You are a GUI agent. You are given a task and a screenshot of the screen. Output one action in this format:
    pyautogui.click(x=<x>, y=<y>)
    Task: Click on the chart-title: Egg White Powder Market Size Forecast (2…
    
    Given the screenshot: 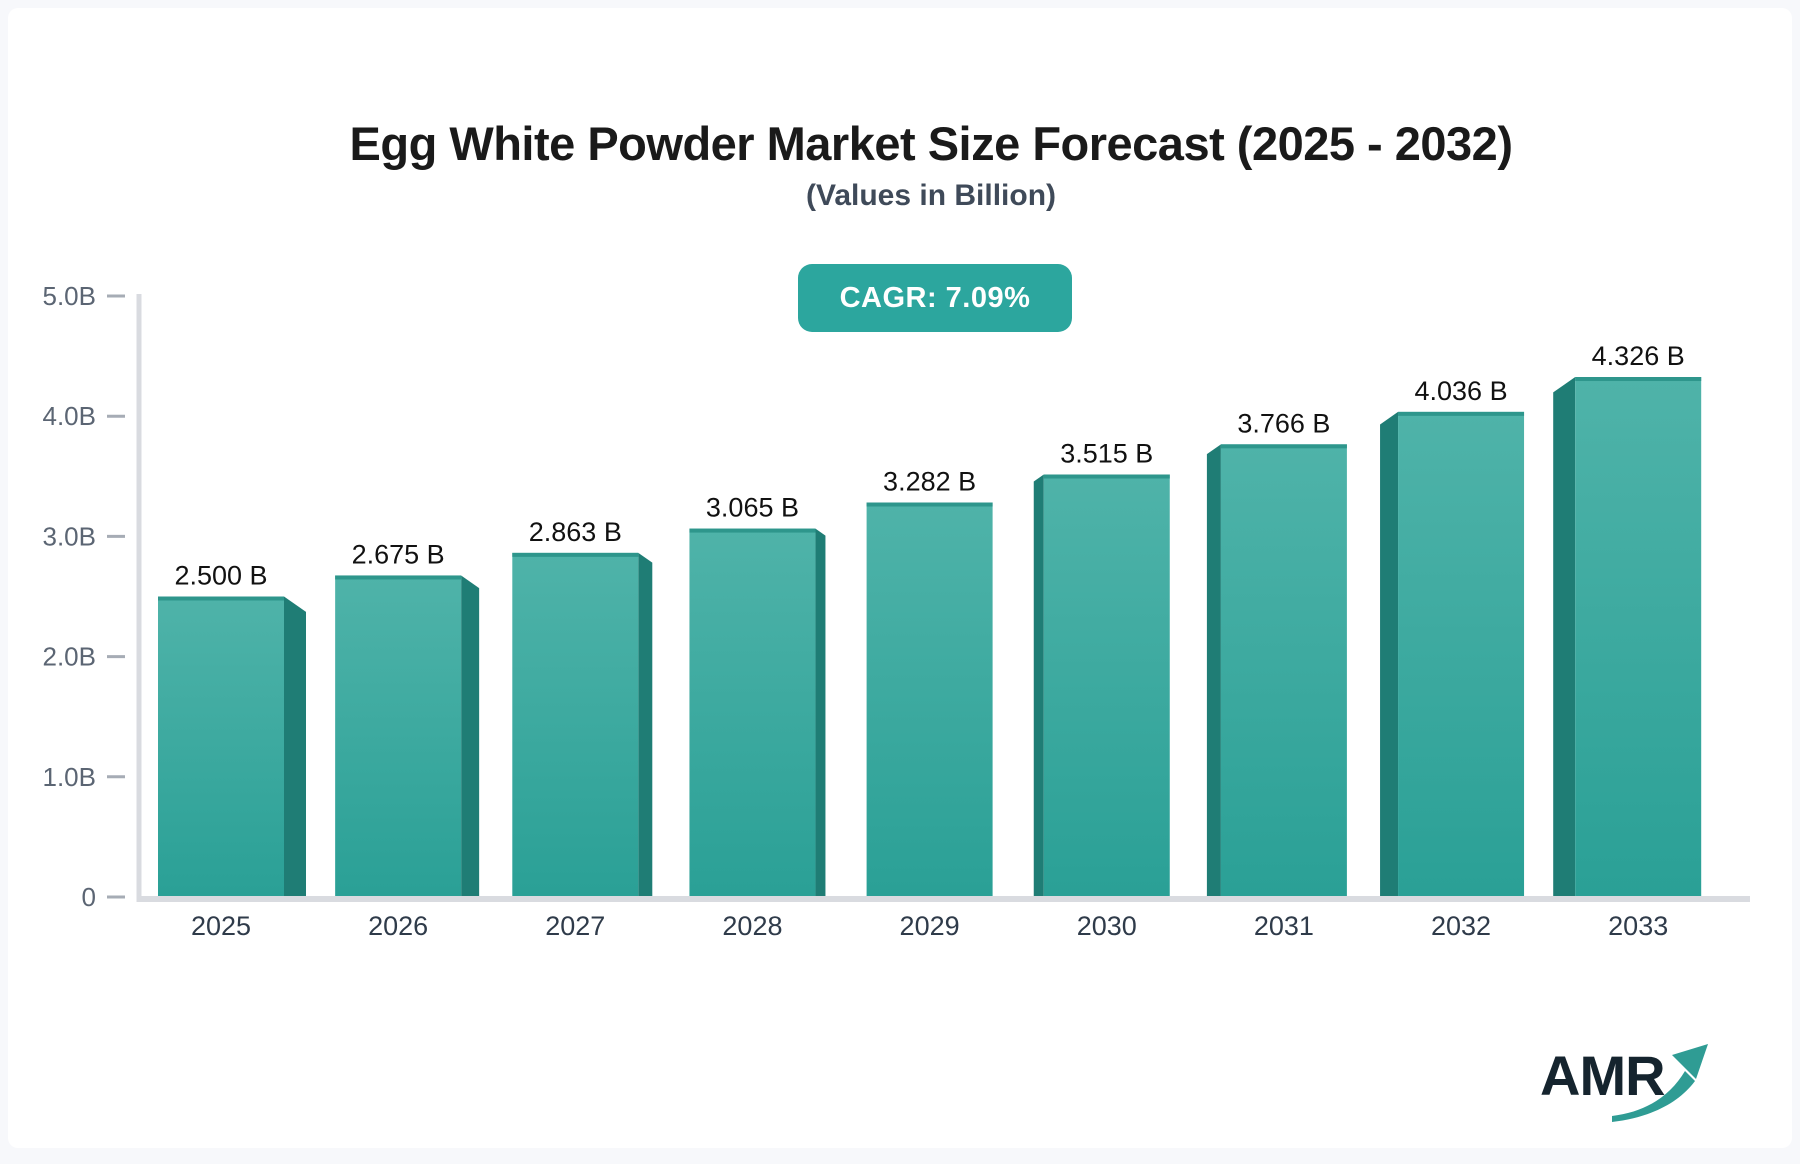 What is the action you would take?
    pyautogui.click(x=931, y=143)
    